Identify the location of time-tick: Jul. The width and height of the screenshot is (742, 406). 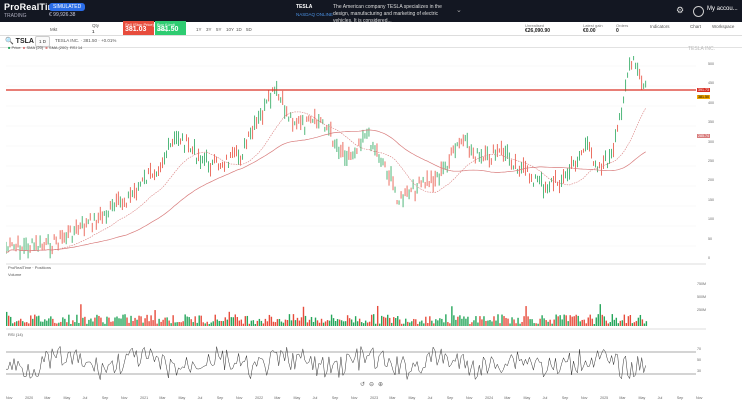
(85, 398).